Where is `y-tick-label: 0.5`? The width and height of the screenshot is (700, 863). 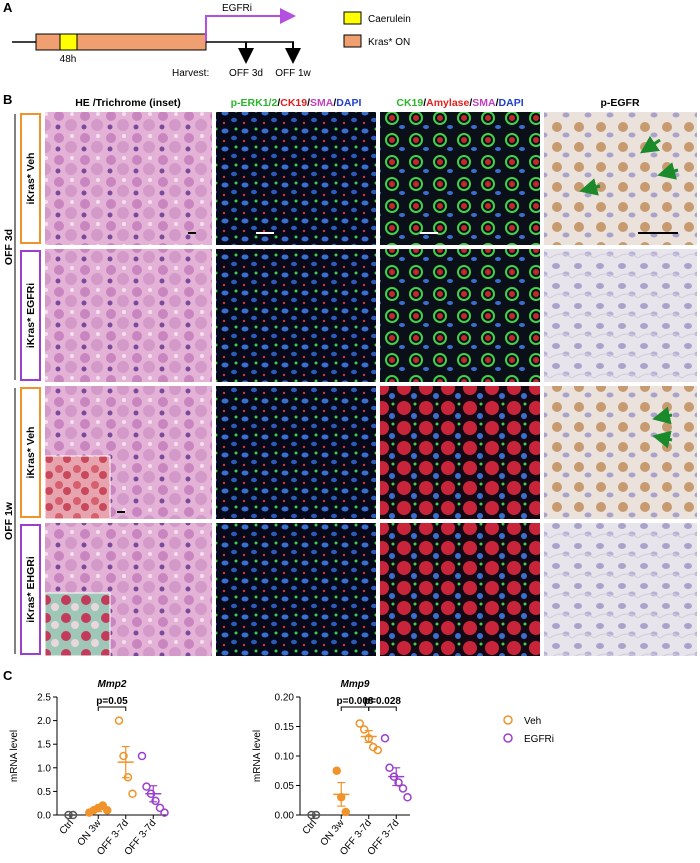 y-tick-label: 0.5 is located at coordinates (44, 792).